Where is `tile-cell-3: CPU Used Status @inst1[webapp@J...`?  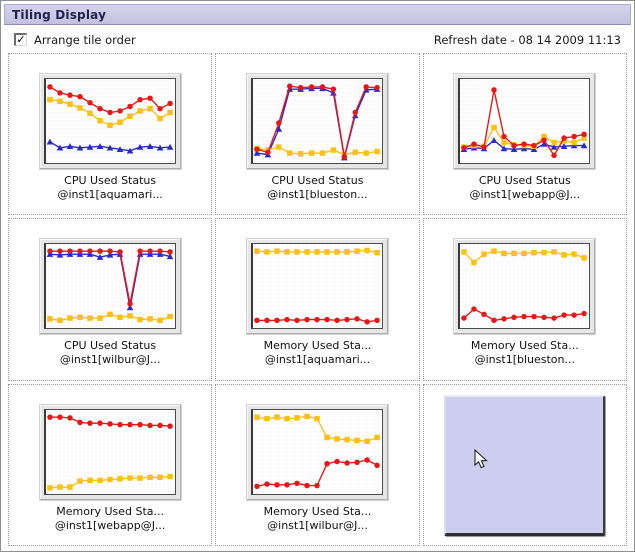
tile-cell-3: CPU Used Status @inst1[webapp@J... is located at coordinates (524, 134).